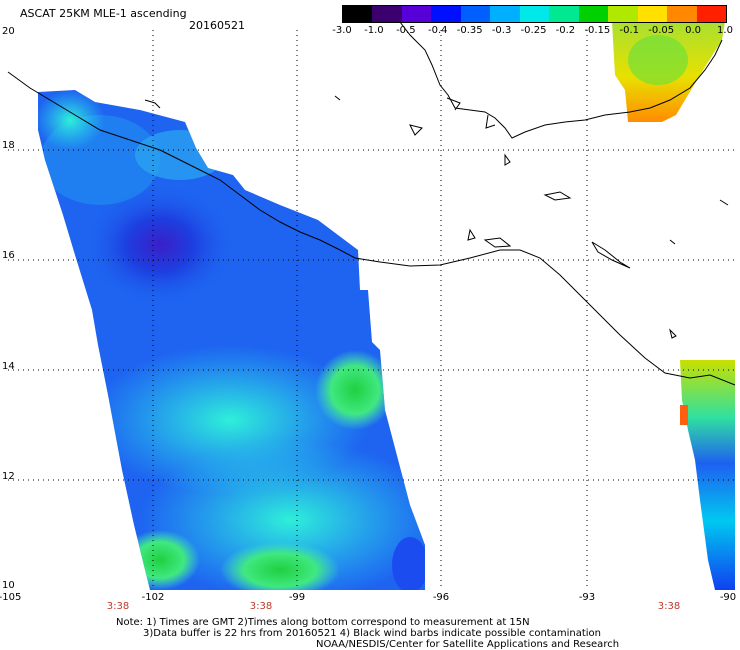 This screenshot has width=740, height=650. I want to click on lat-label: 20, so click(8, 31).